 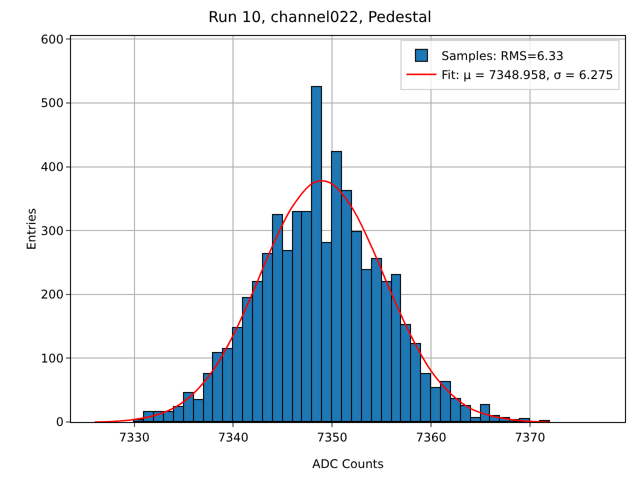 What do you see at coordinates (431, 437) in the screenshot?
I see `x-tick-label: 7360` at bounding box center [431, 437].